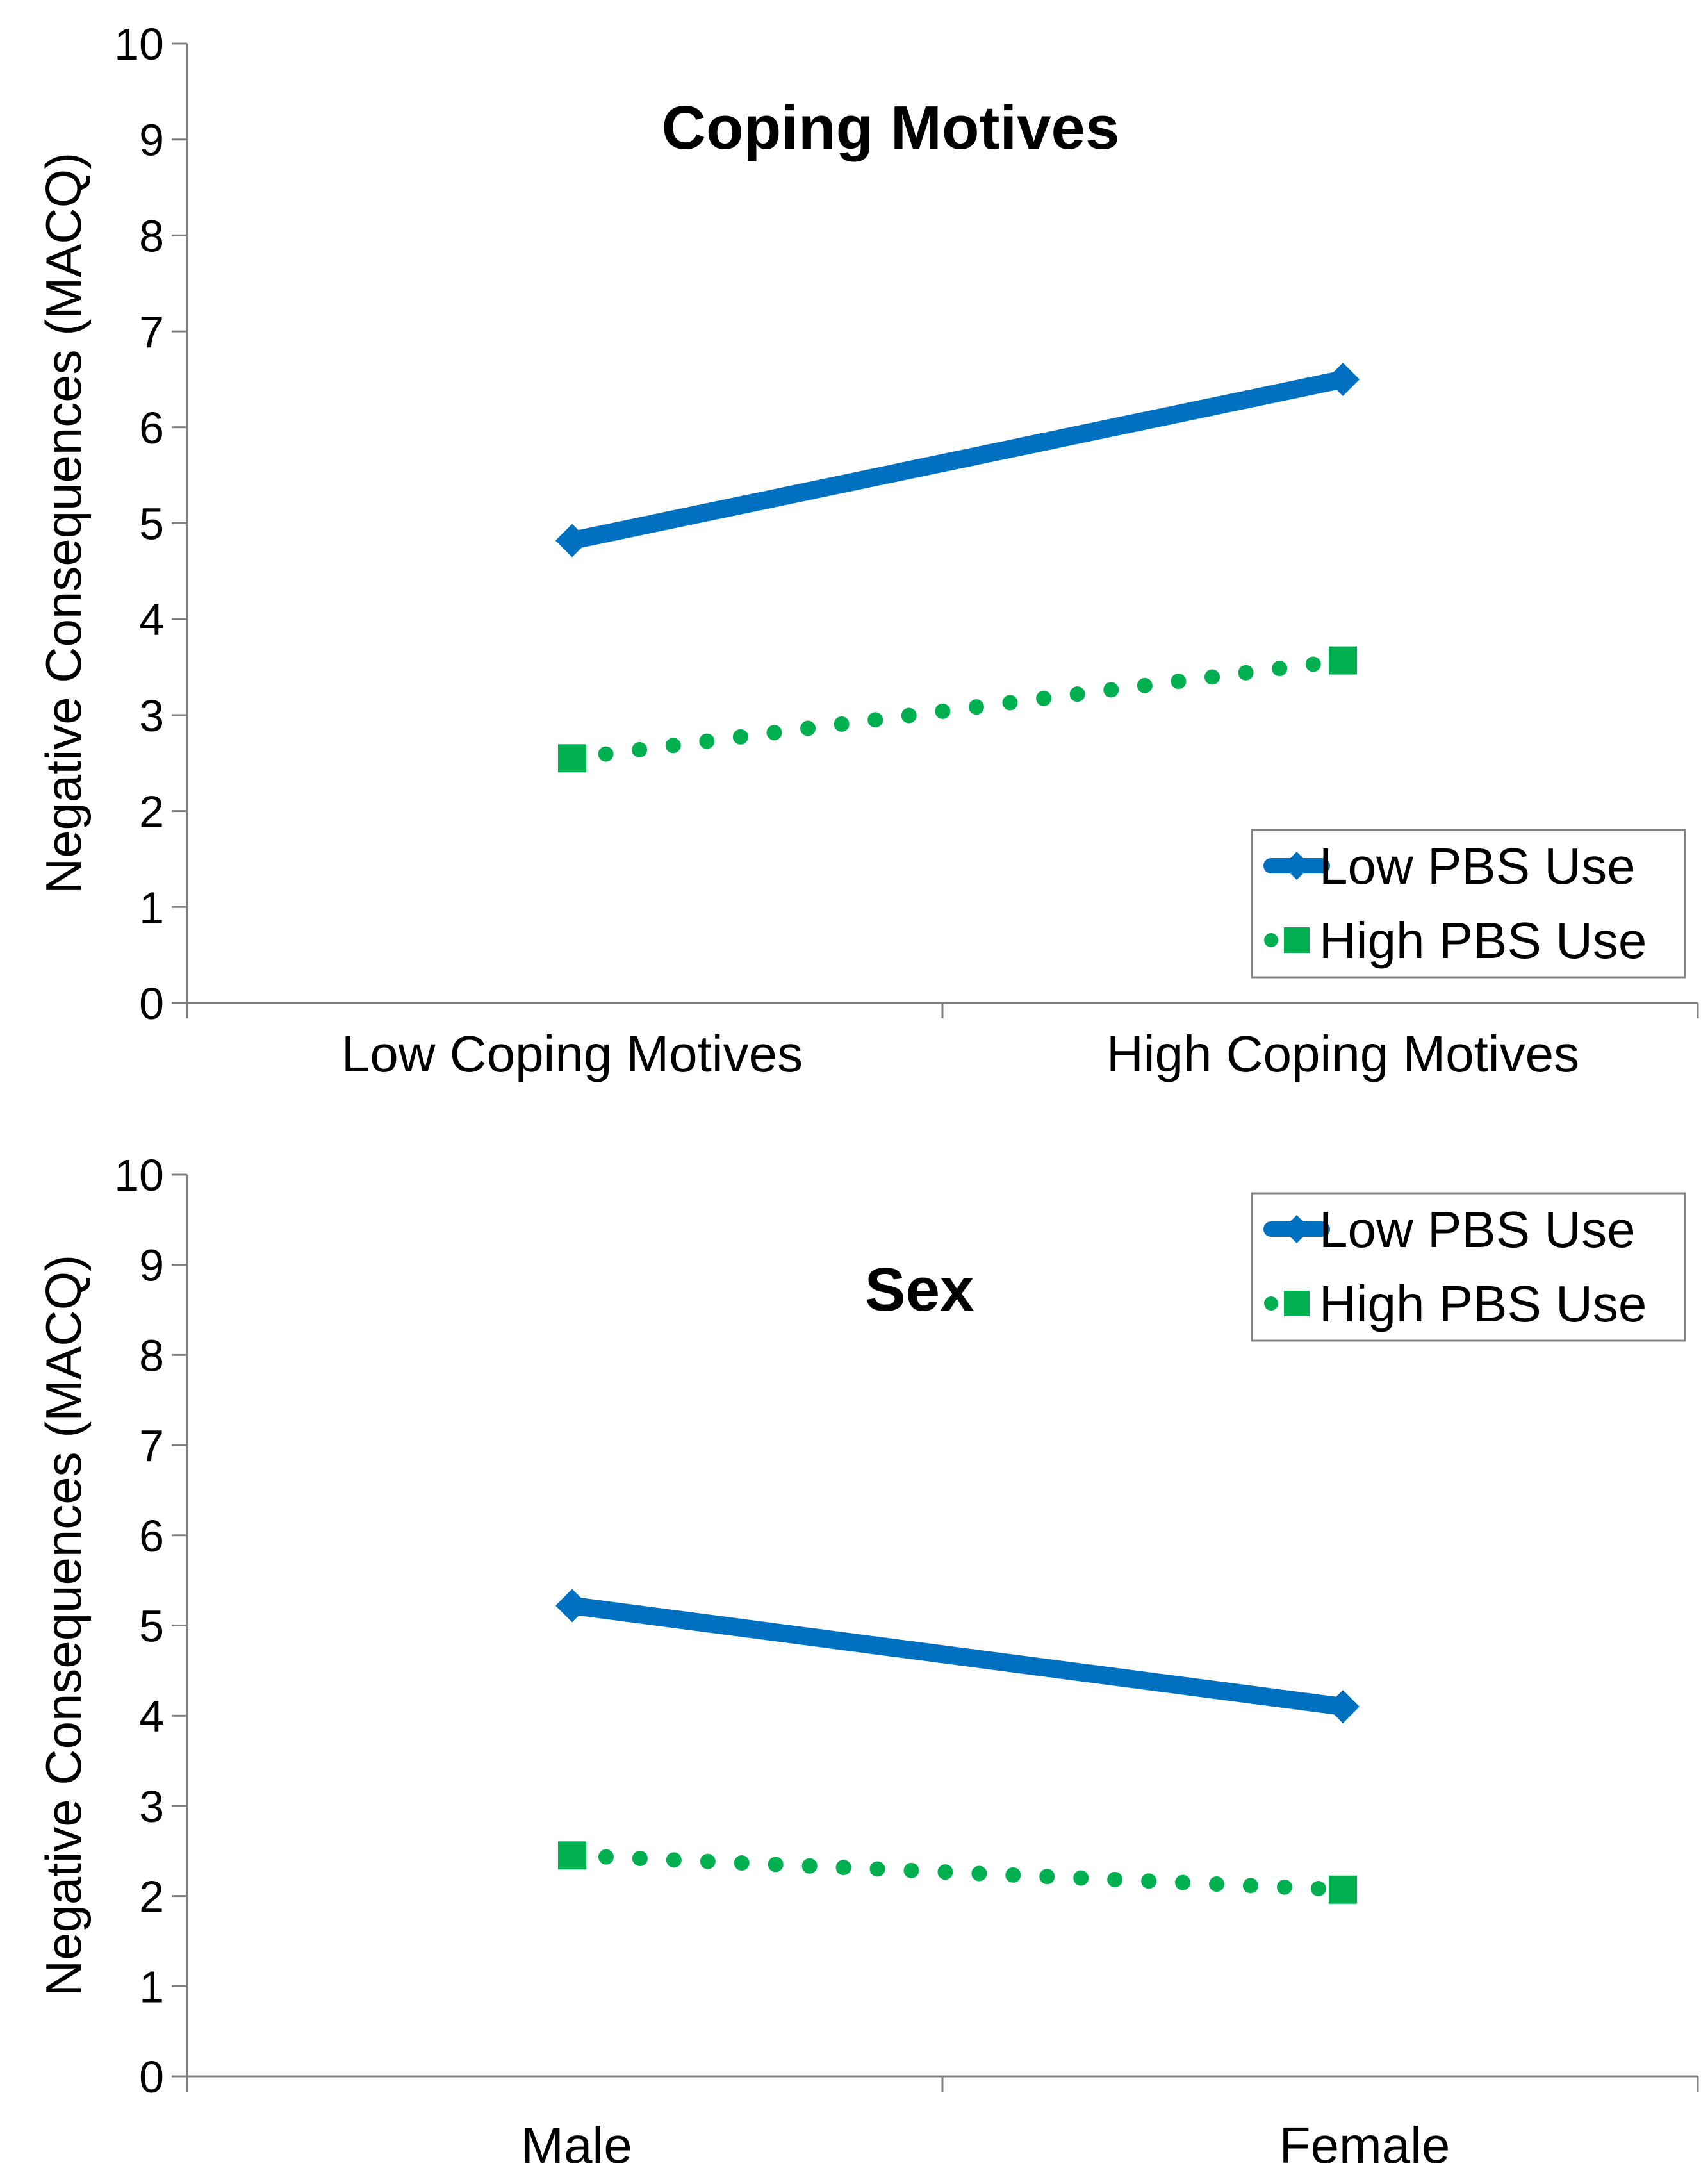 This screenshot has height=2184, width=1701. Describe the element at coordinates (1364, 2146) in the screenshot. I see `x-tick-label: Female` at that location.